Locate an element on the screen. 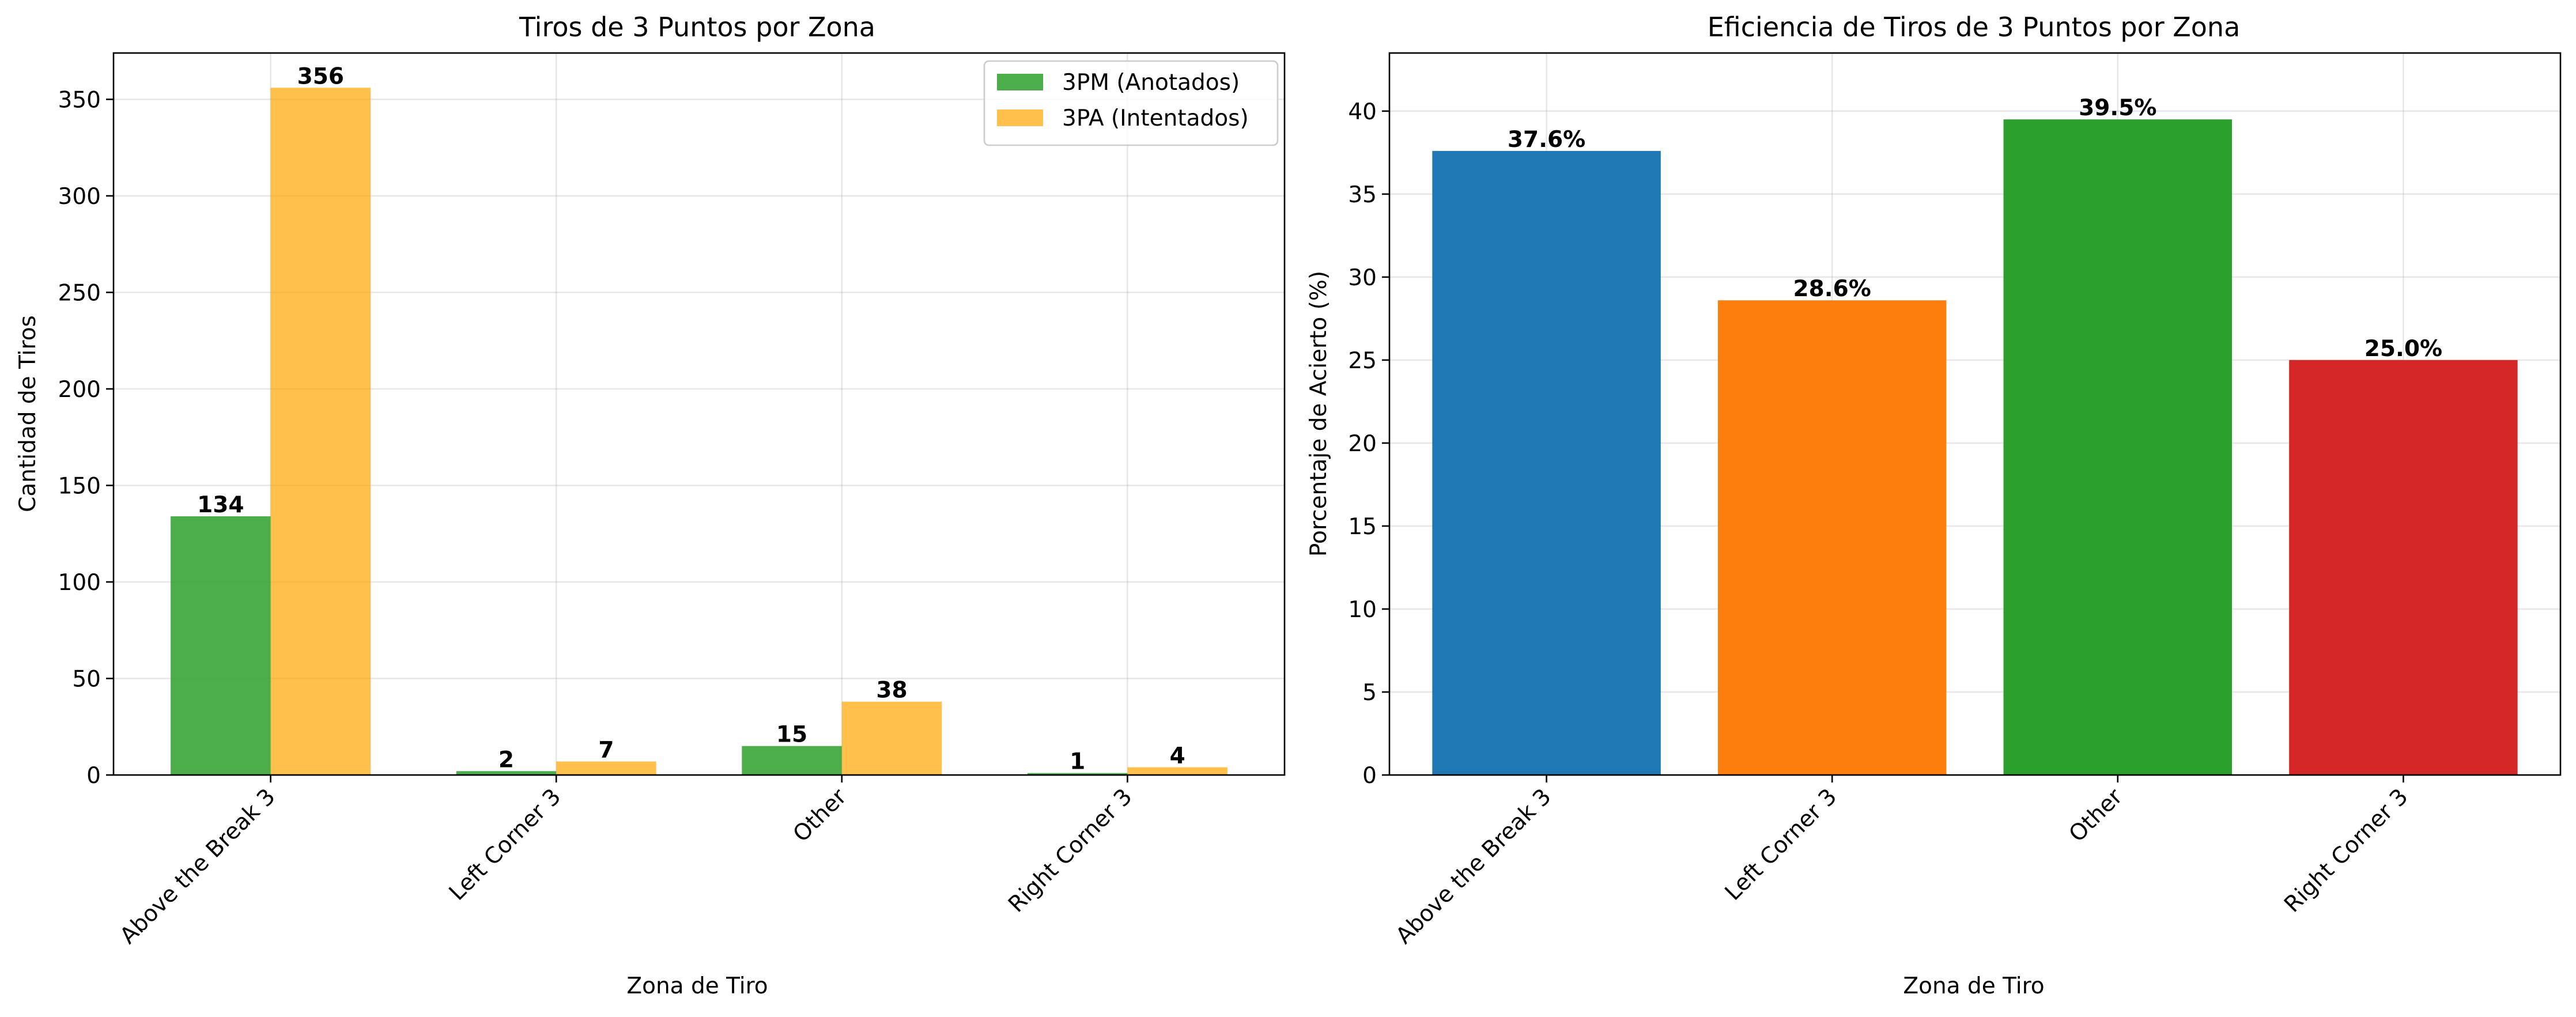 Image resolution: width=2576 pixels, height=1017 pixels. y-tick-label: 250 is located at coordinates (79, 293).